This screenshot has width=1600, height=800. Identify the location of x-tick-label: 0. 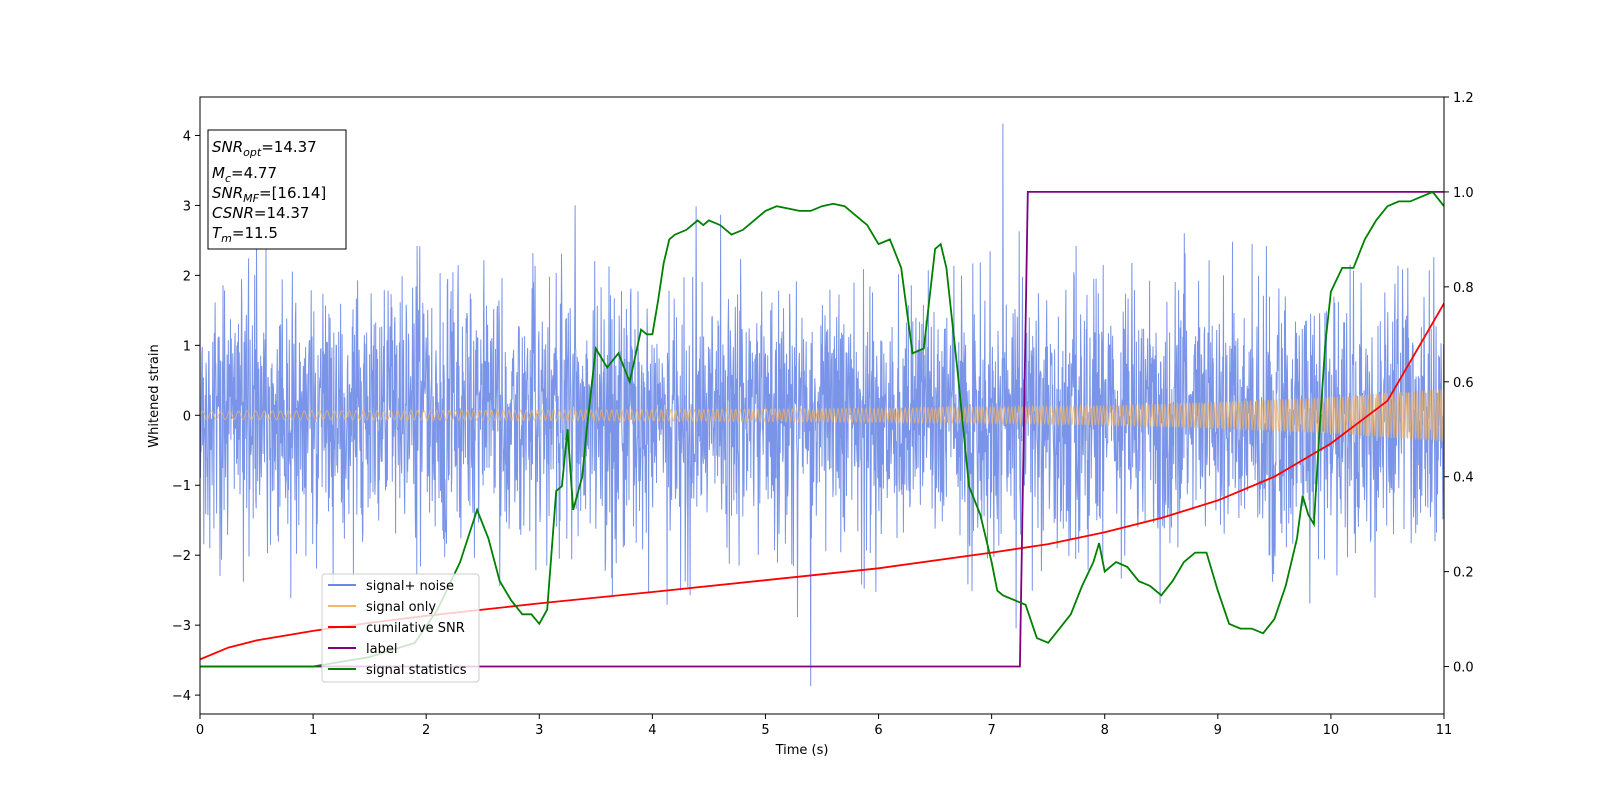
(200, 730).